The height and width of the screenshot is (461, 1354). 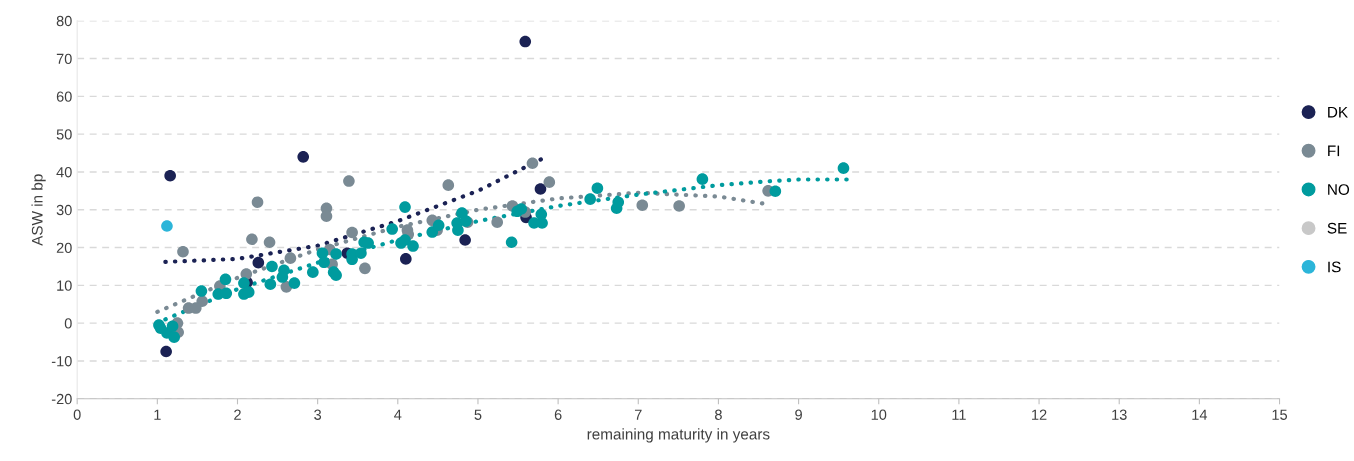 I want to click on legend-label: DK, so click(x=1338, y=112).